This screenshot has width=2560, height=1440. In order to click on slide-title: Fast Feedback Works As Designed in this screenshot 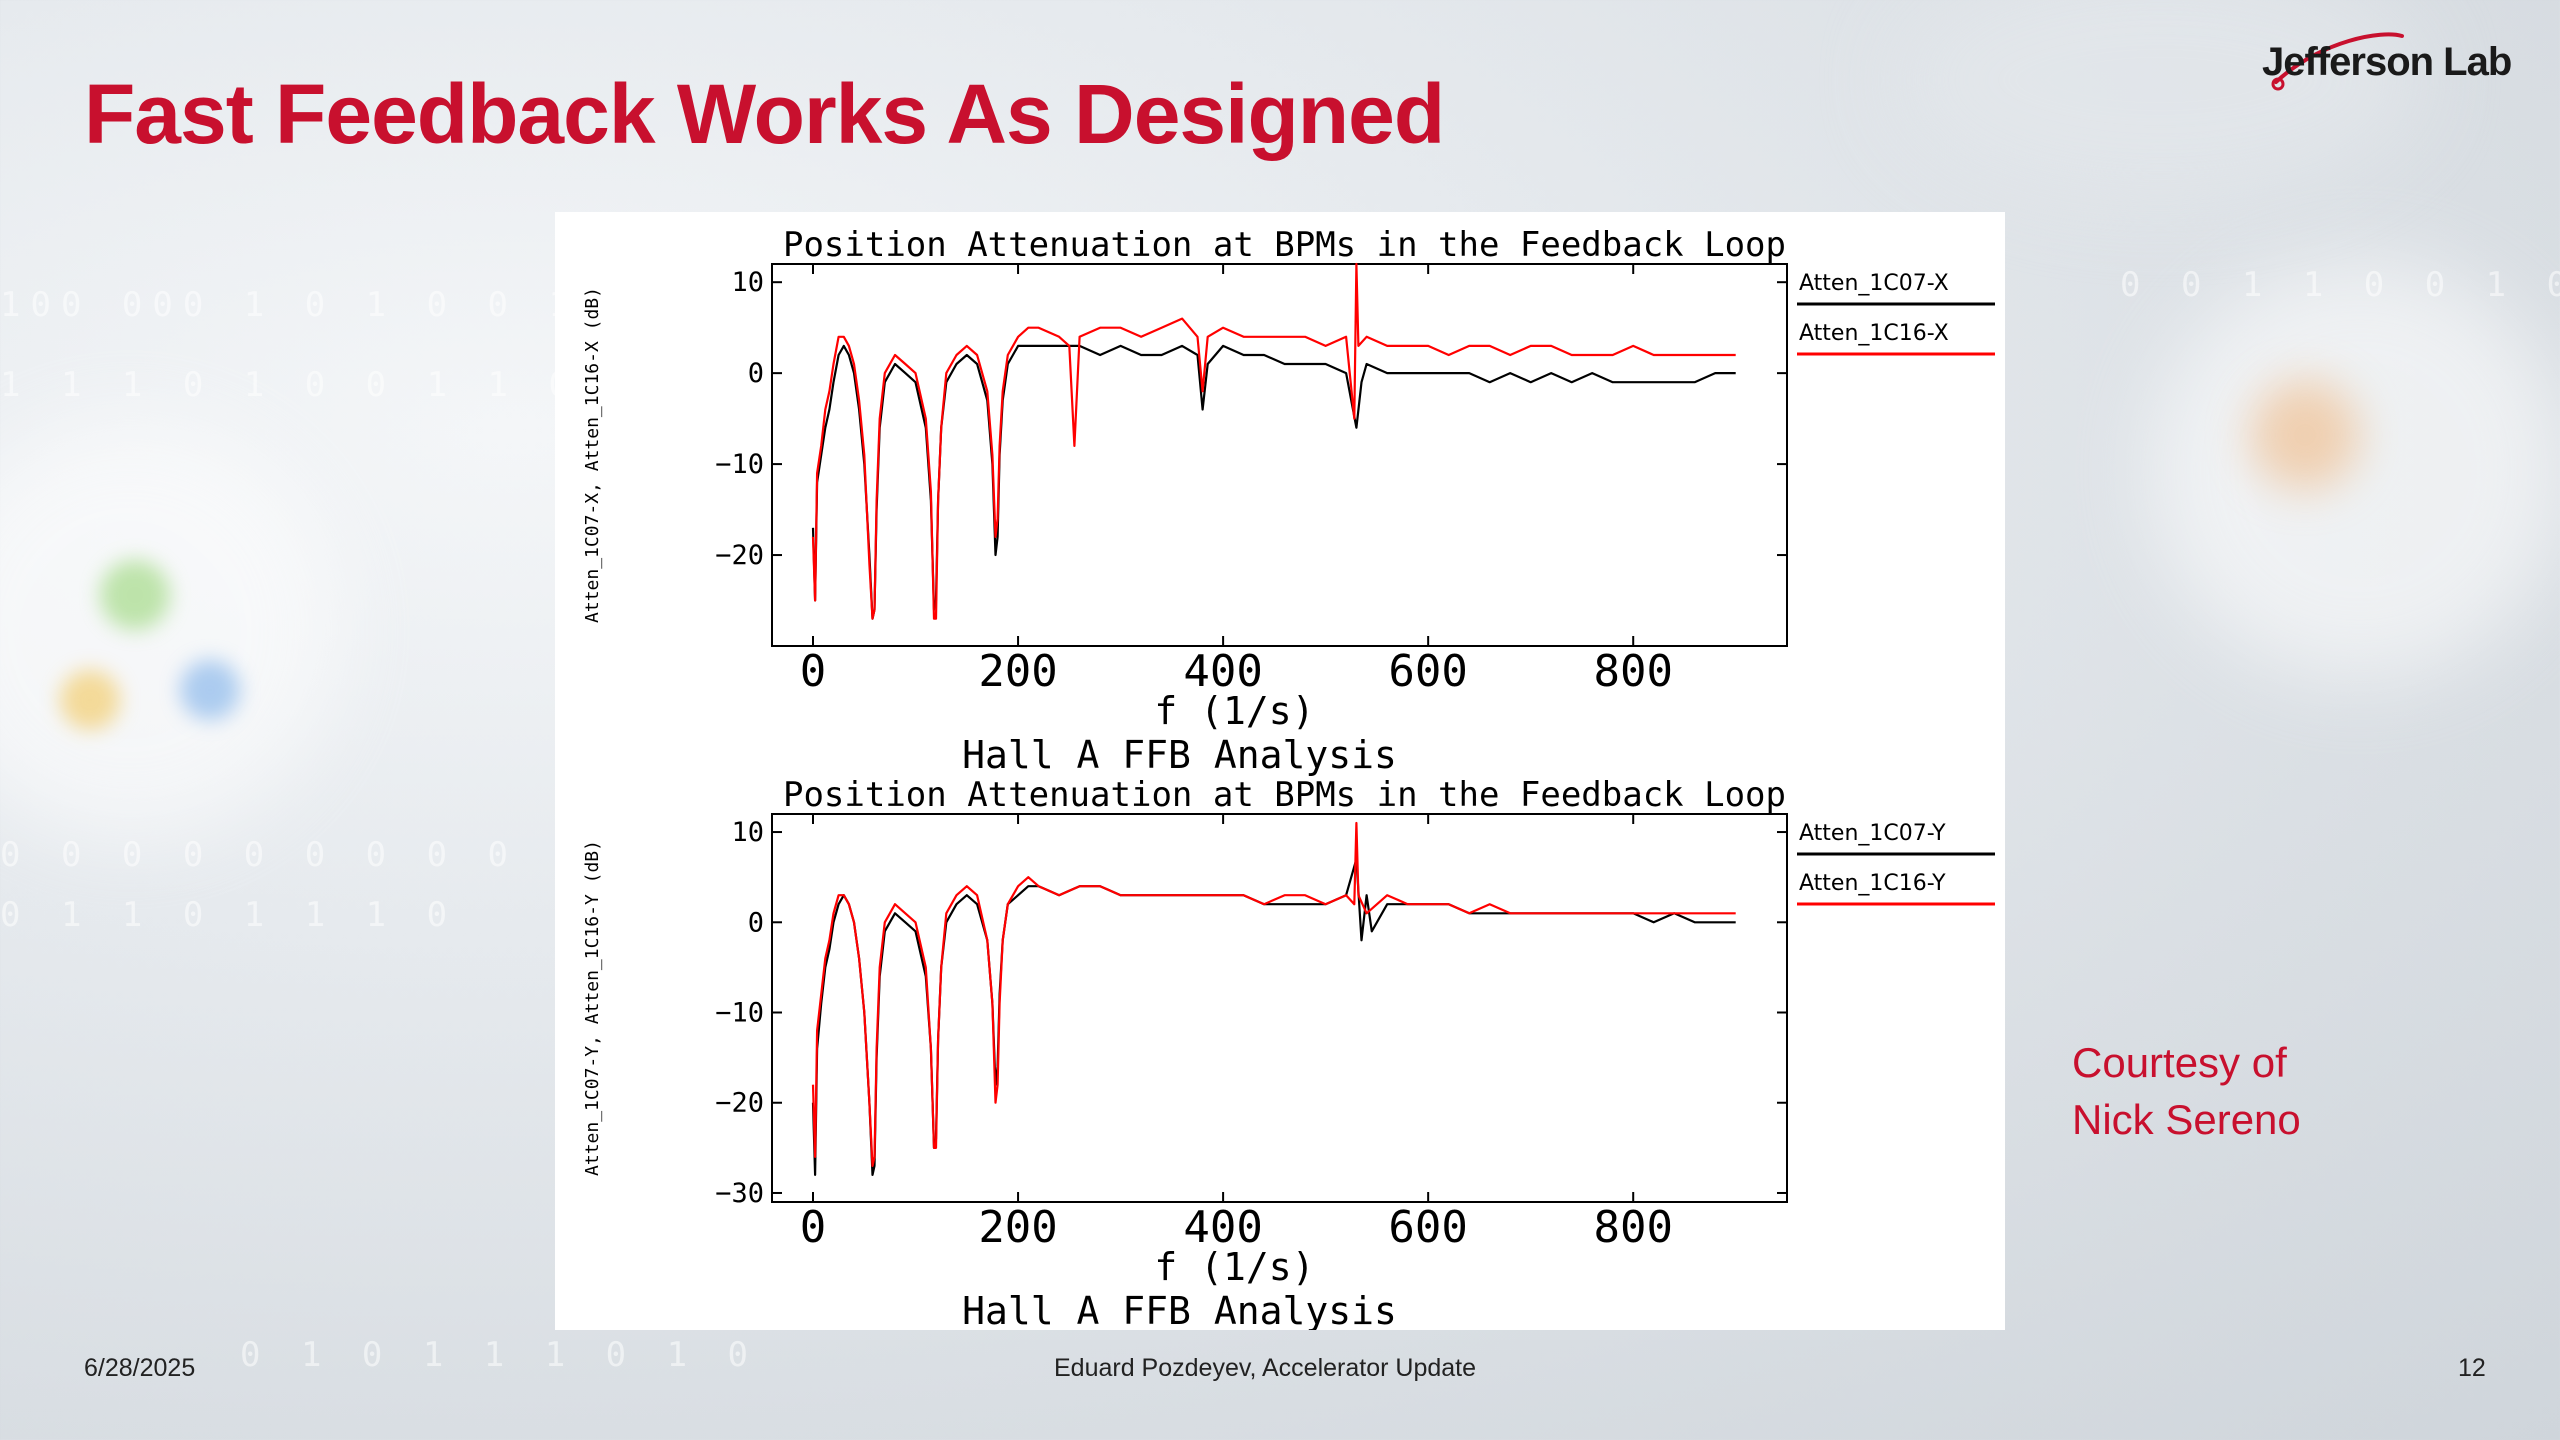, I will do `click(764, 114)`.